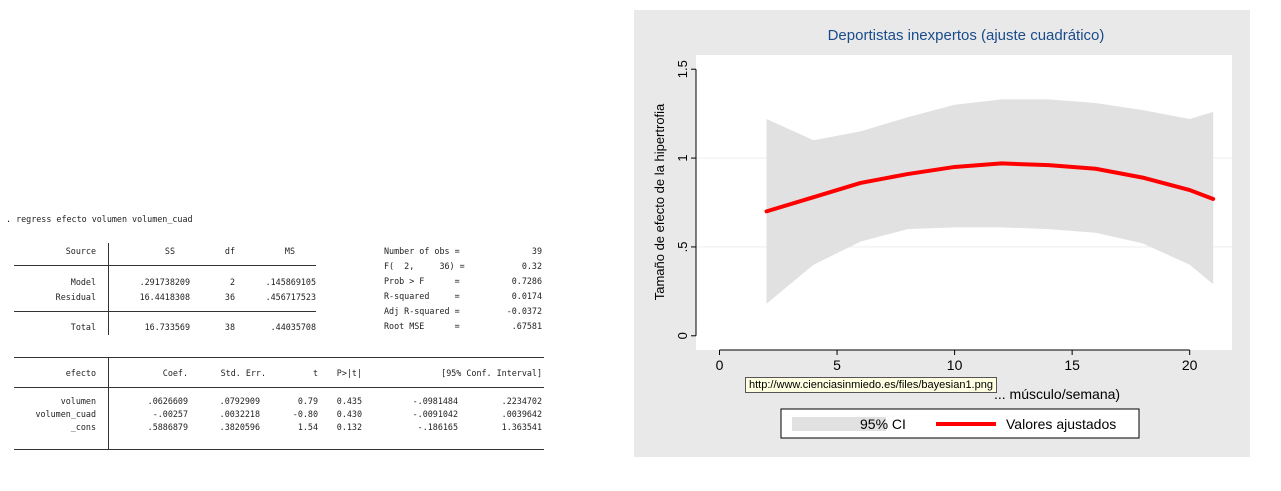  Describe the element at coordinates (536, 251) in the screenshot. I see `stat-value-nobs: 39` at that location.